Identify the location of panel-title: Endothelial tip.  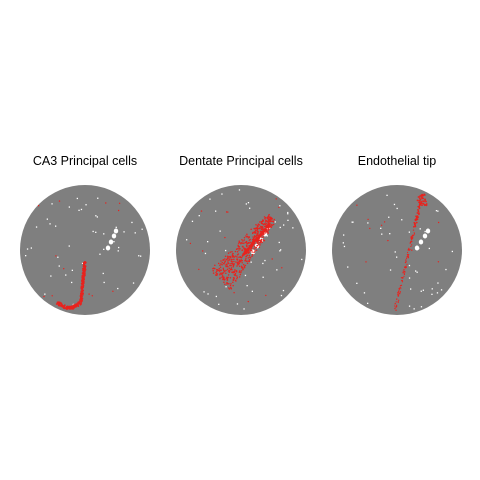
(397, 161).